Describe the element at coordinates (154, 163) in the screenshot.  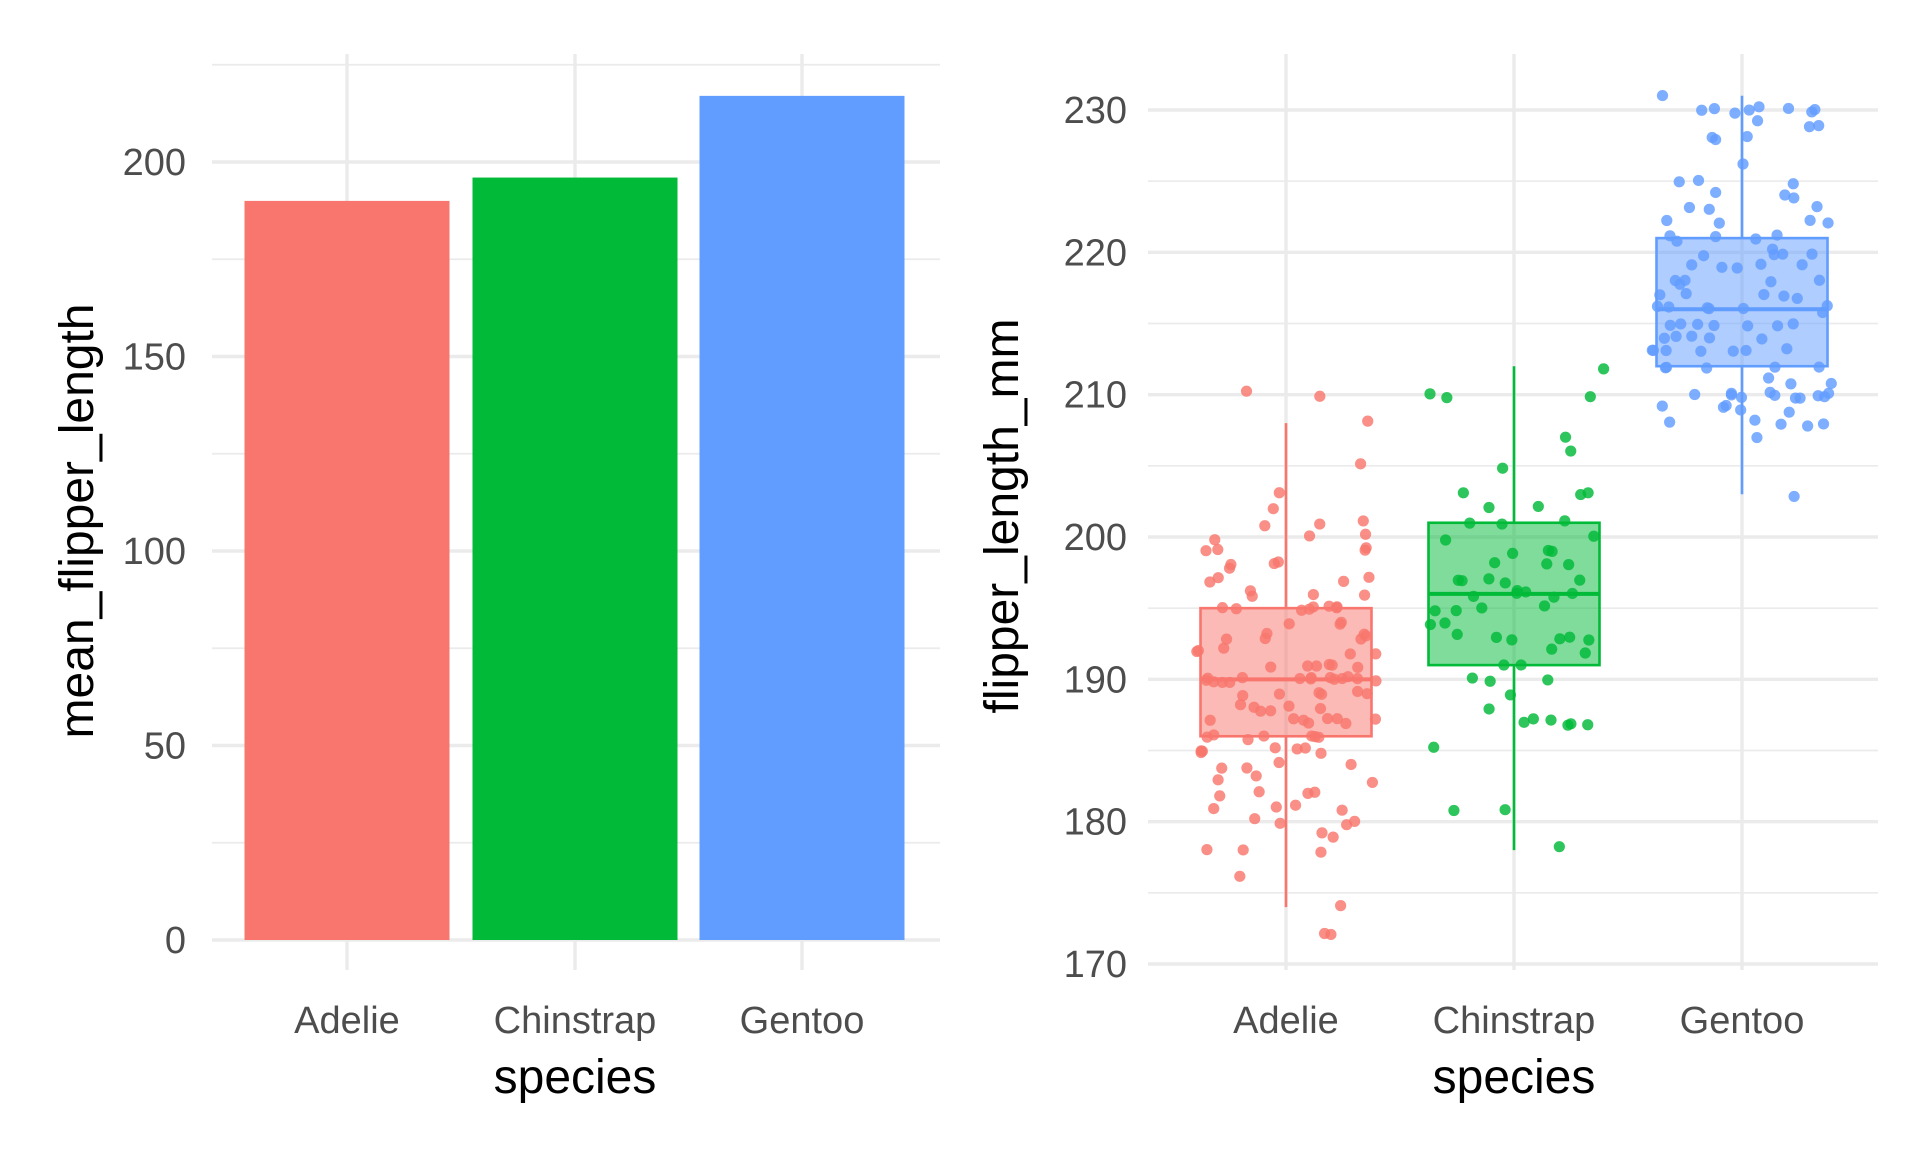
I see `y-tick-label: 200` at that location.